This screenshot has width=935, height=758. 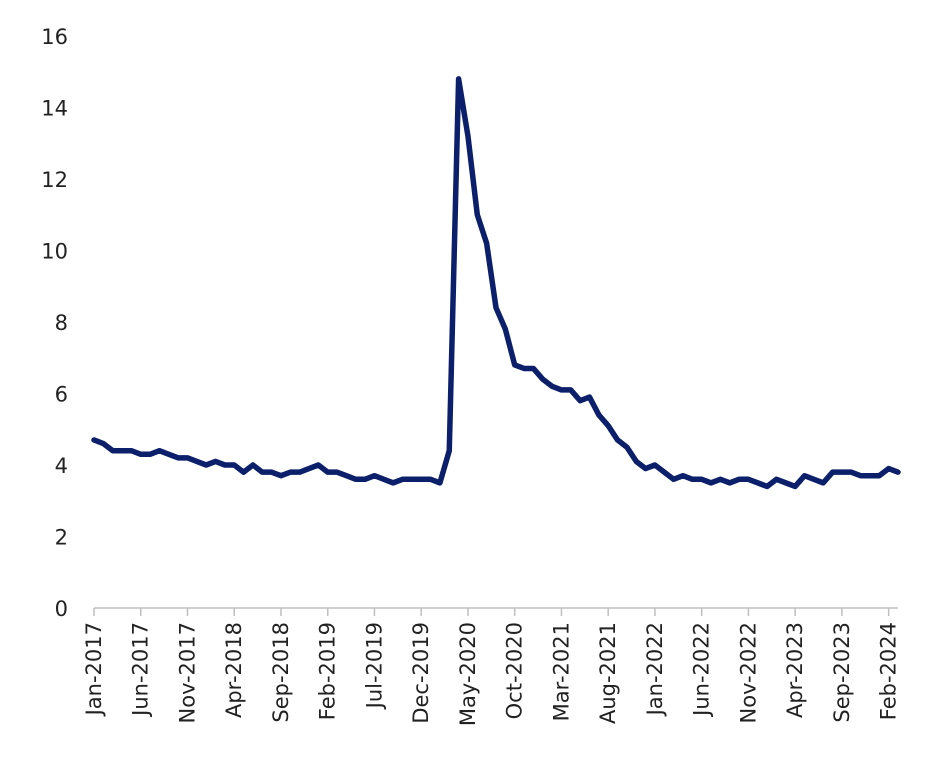 I want to click on y-tick-label: 10, so click(x=54, y=252).